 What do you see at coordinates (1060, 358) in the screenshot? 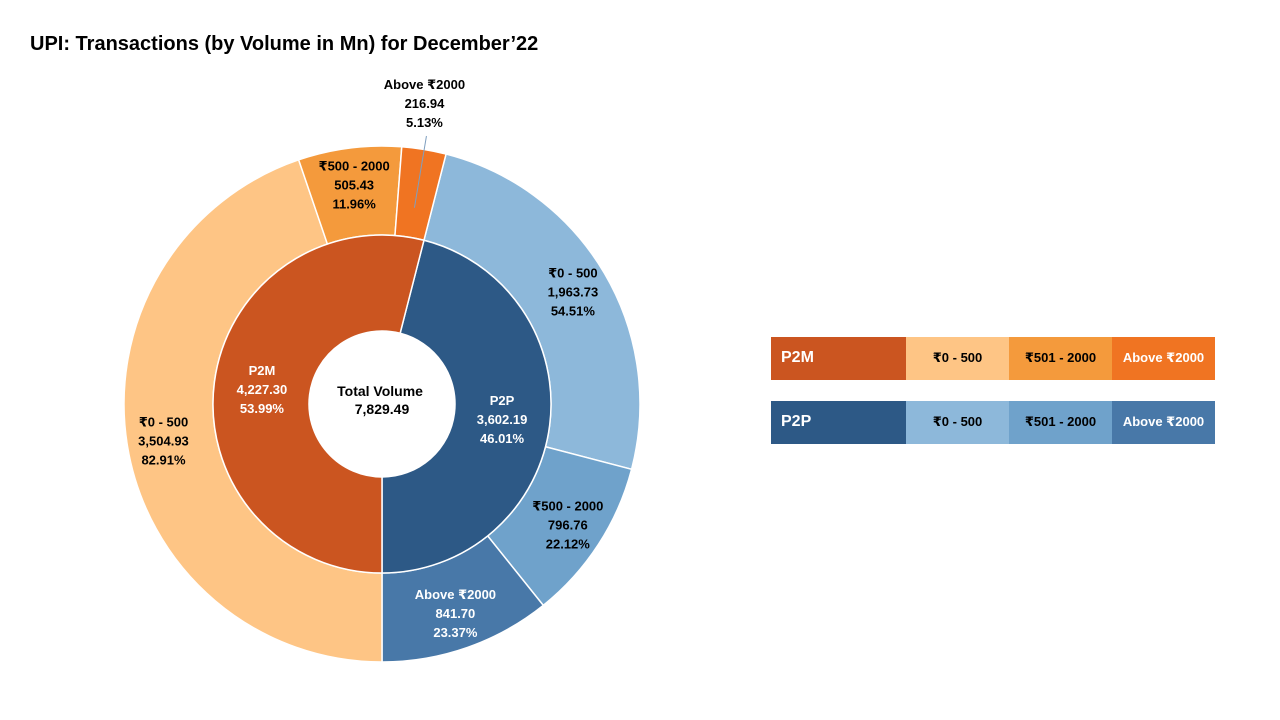
I see `legend-p2m-item-2: ₹501 - 2000` at bounding box center [1060, 358].